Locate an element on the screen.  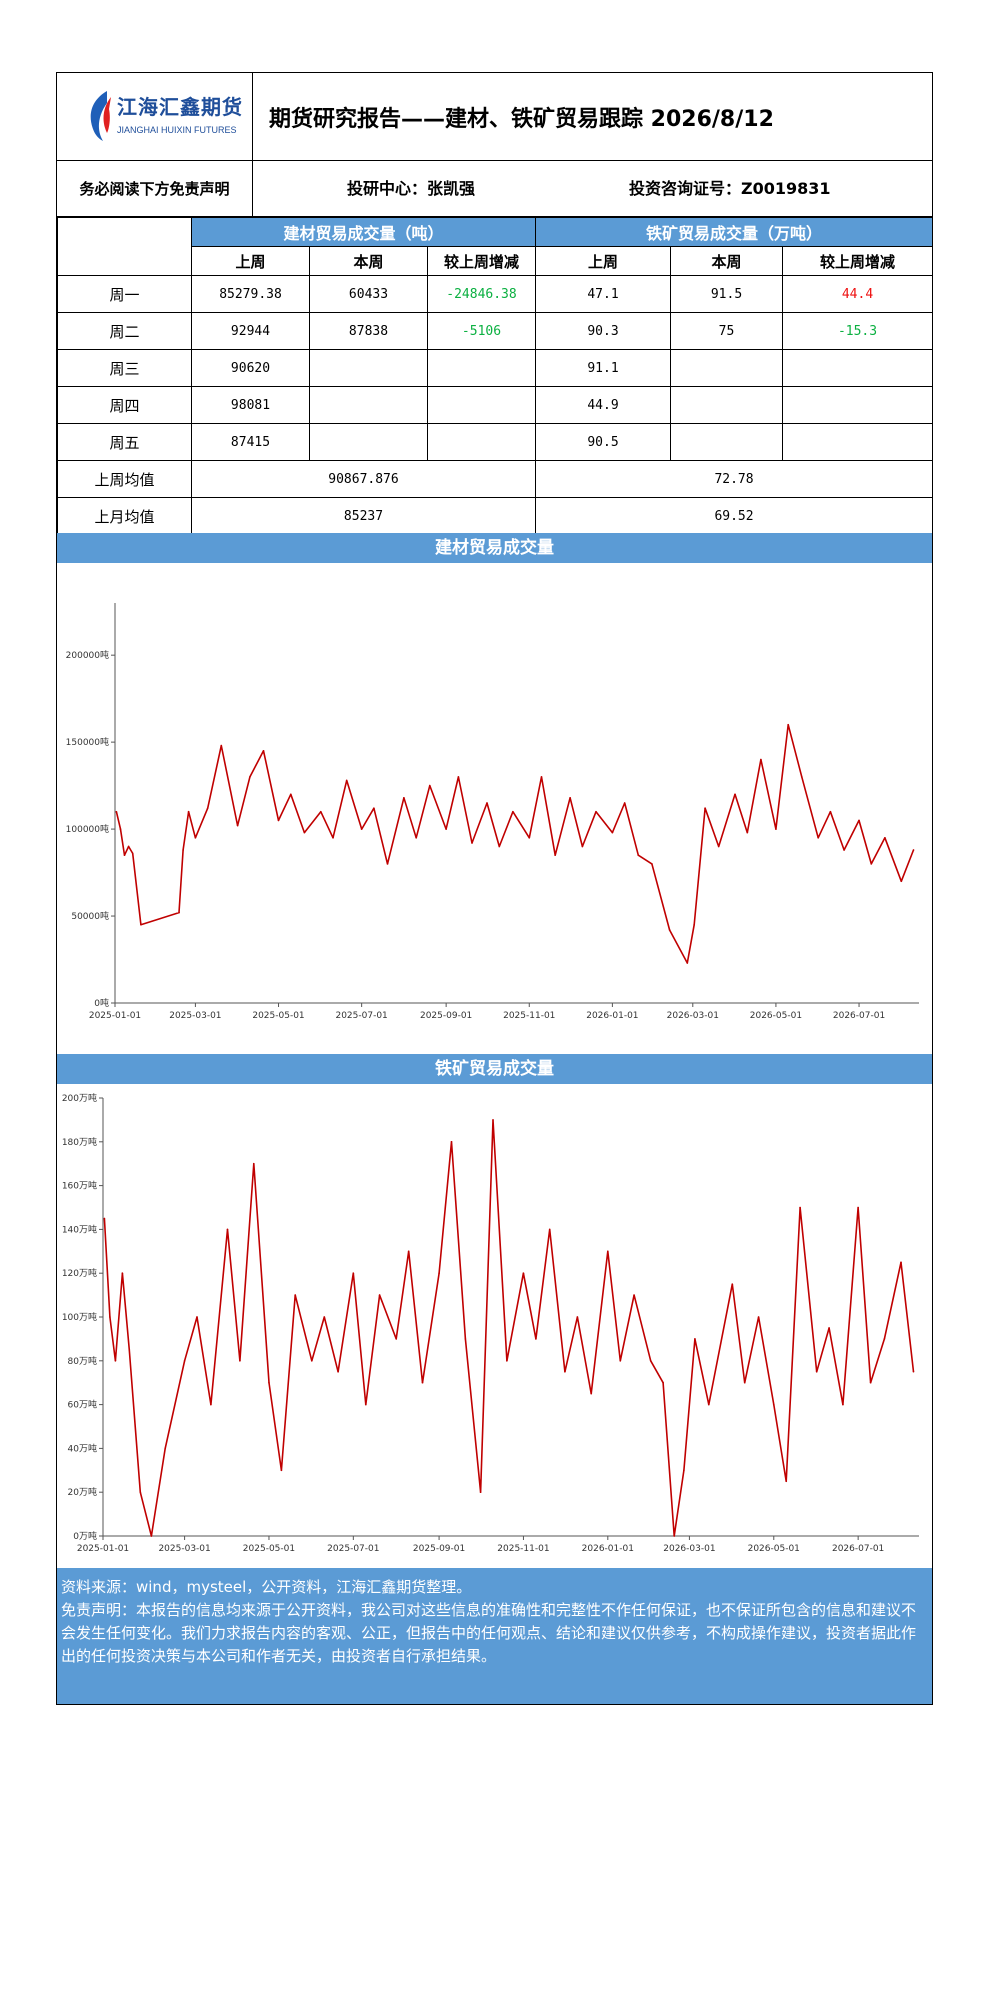
analyst-label: 投研中心：张凯强 is located at coordinates (411, 188).